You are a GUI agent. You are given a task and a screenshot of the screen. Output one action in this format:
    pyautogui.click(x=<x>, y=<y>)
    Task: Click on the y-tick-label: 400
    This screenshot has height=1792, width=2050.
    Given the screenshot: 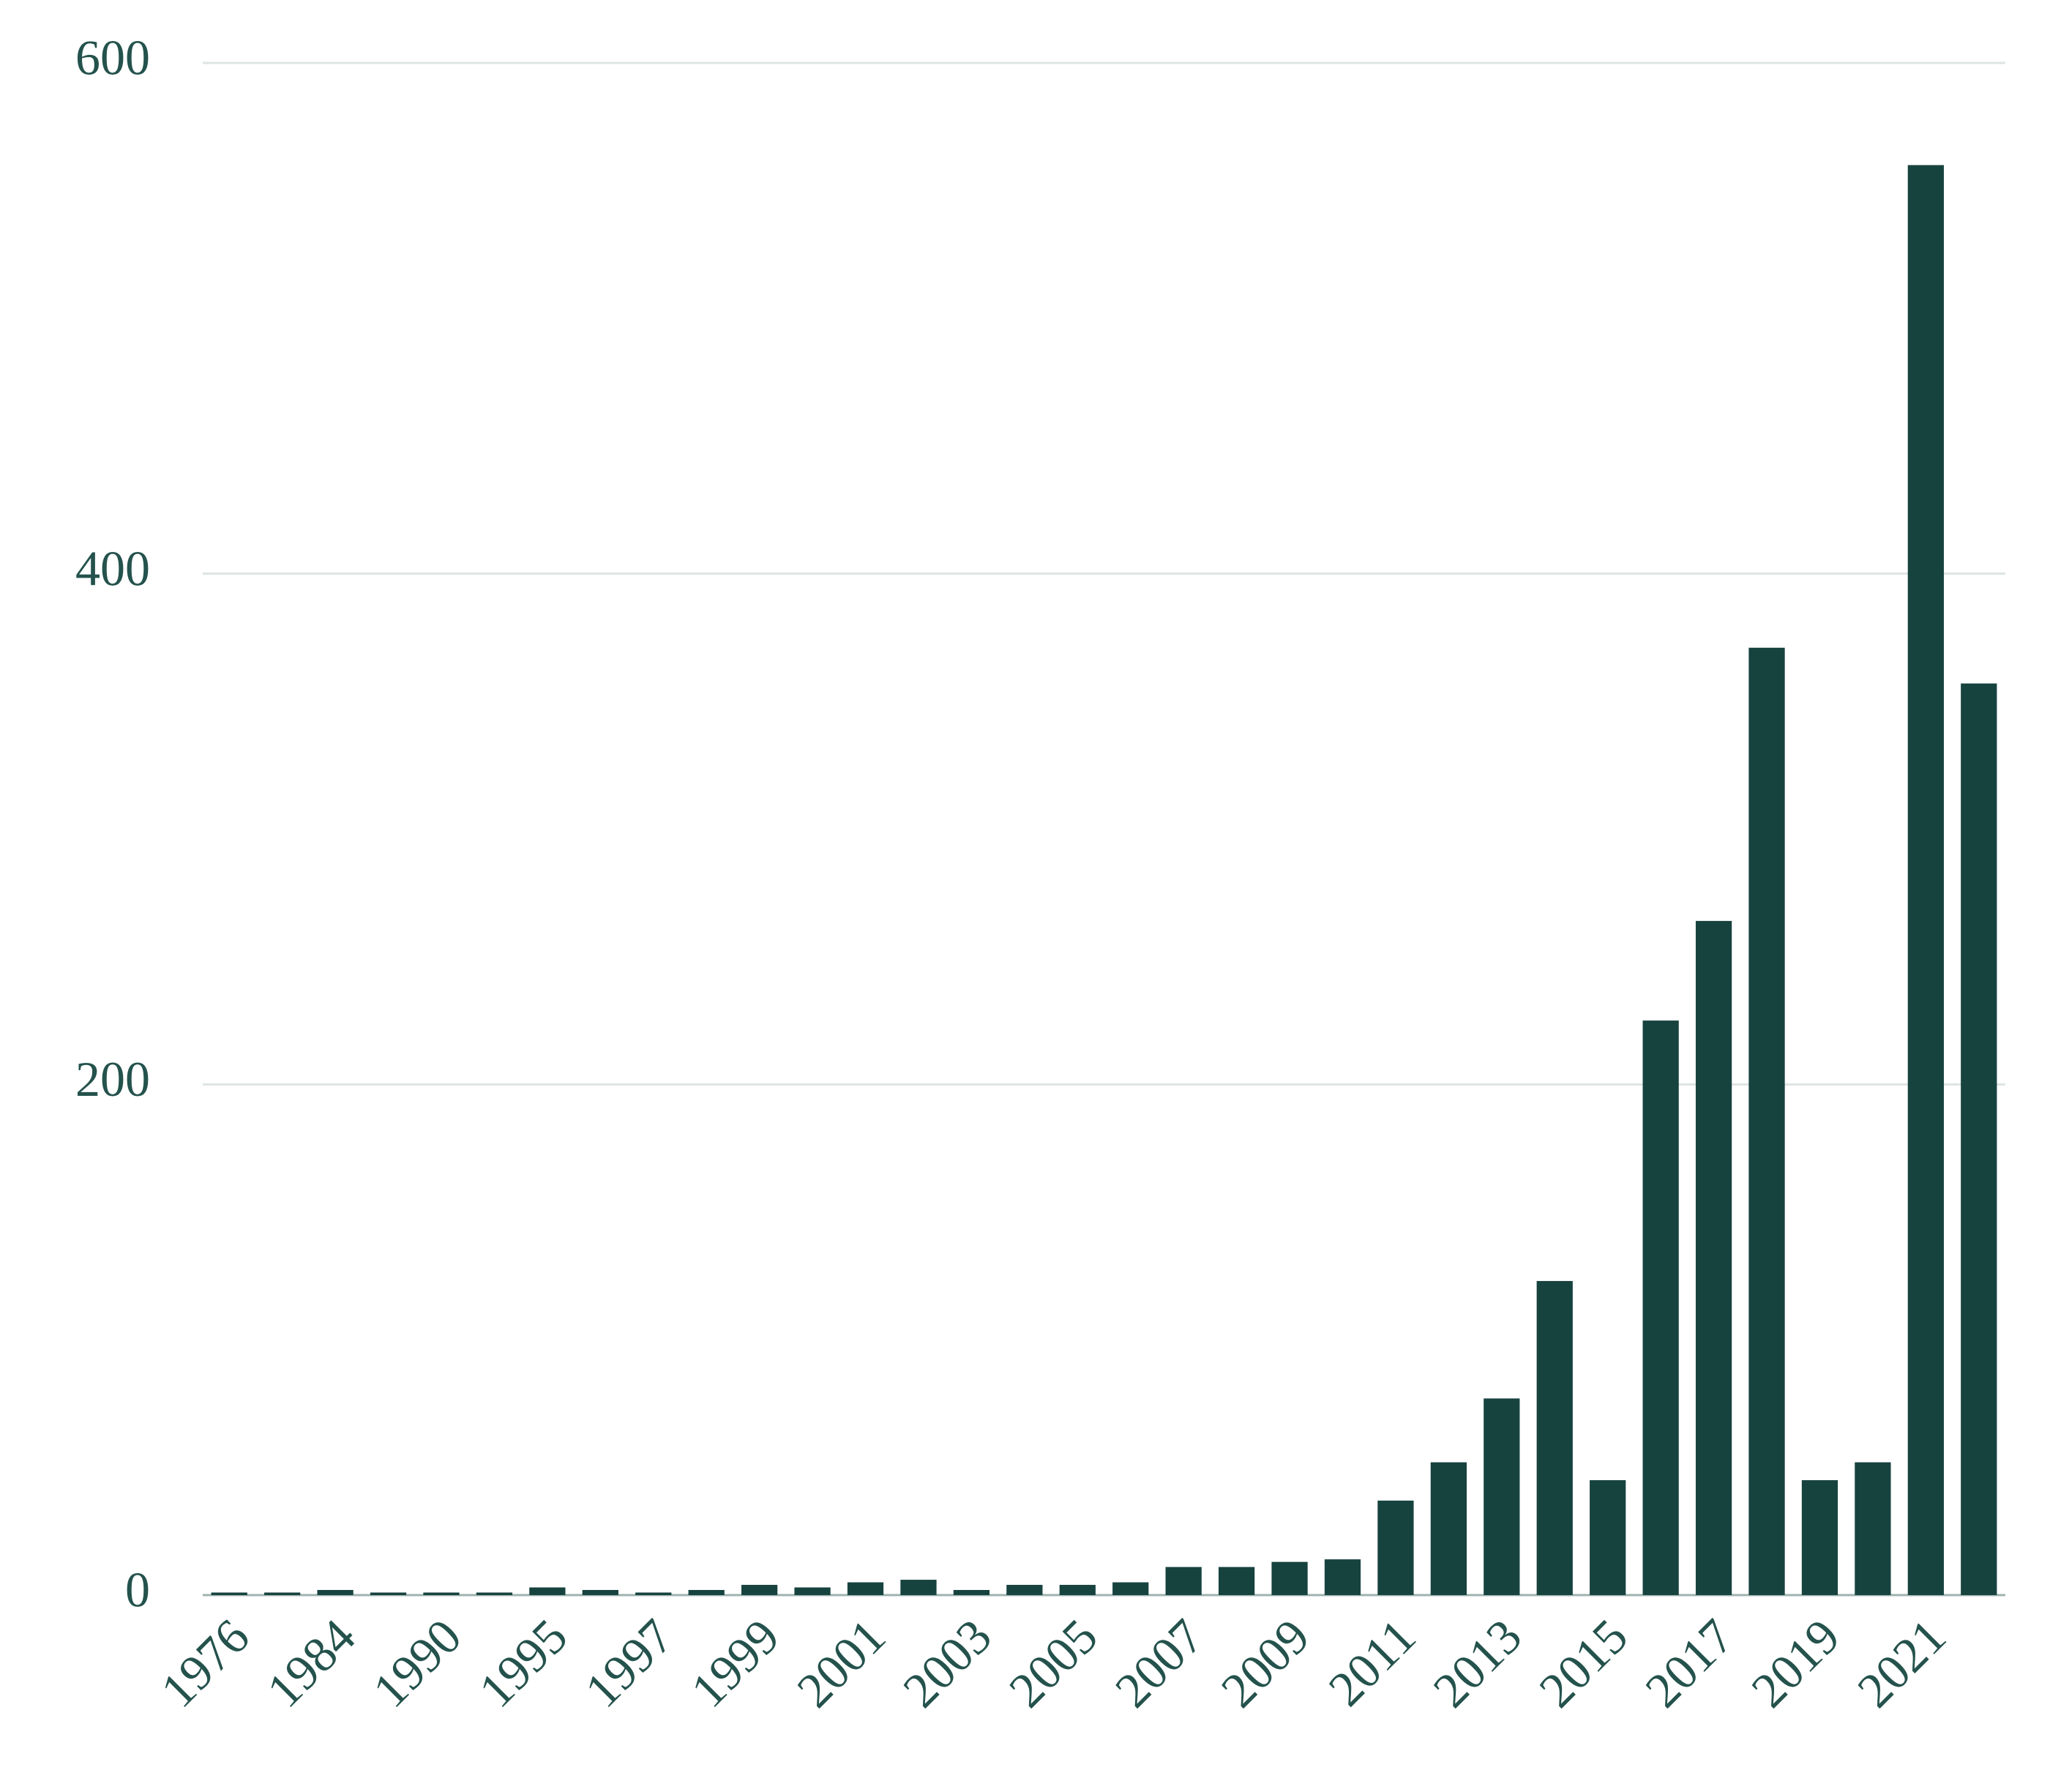 What is the action you would take?
    pyautogui.click(x=112, y=568)
    